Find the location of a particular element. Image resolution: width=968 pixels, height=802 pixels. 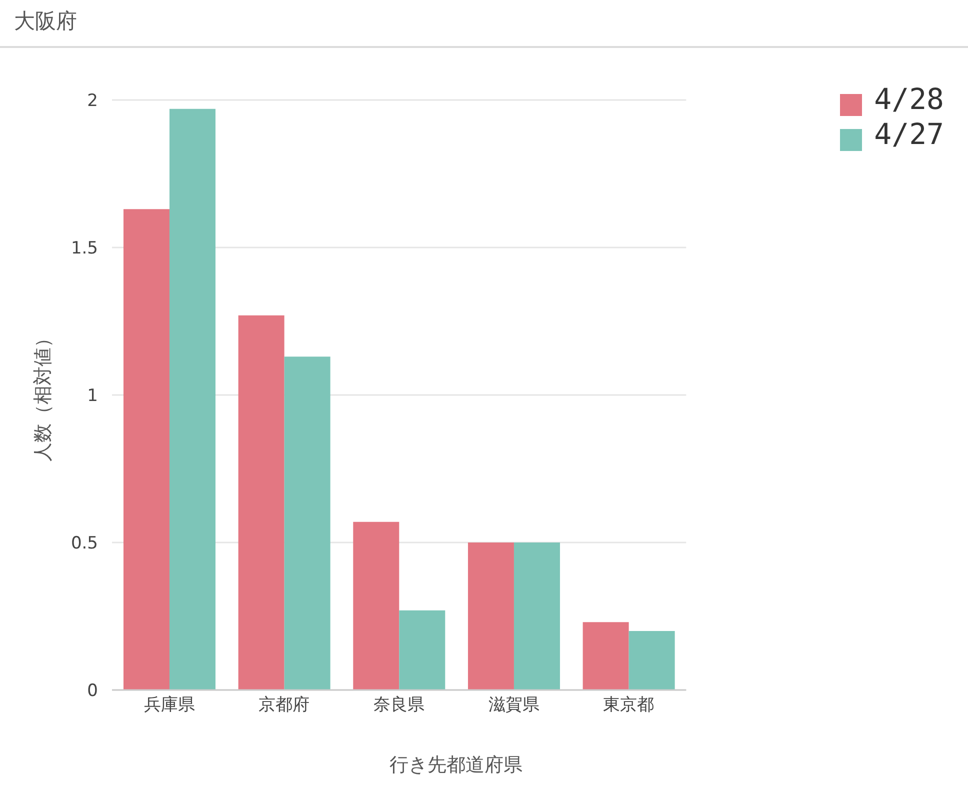

y-tick-label: 1 is located at coordinates (92, 396).